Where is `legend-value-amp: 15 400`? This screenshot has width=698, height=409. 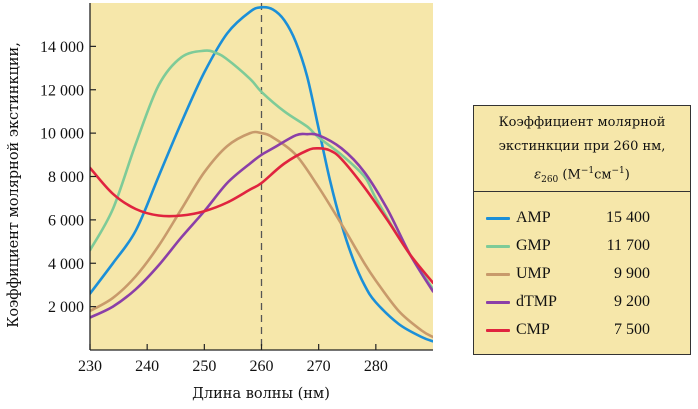
legend-value-amp: 15 400 is located at coordinates (628, 217).